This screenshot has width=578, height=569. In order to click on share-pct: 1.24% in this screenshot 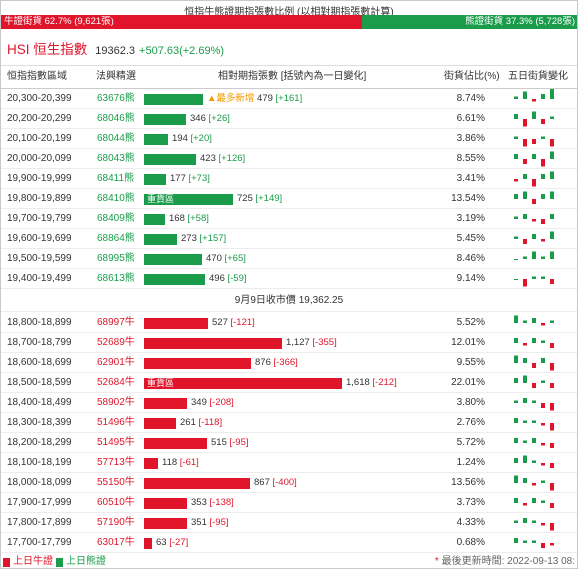, I will do `click(470, 462)`.